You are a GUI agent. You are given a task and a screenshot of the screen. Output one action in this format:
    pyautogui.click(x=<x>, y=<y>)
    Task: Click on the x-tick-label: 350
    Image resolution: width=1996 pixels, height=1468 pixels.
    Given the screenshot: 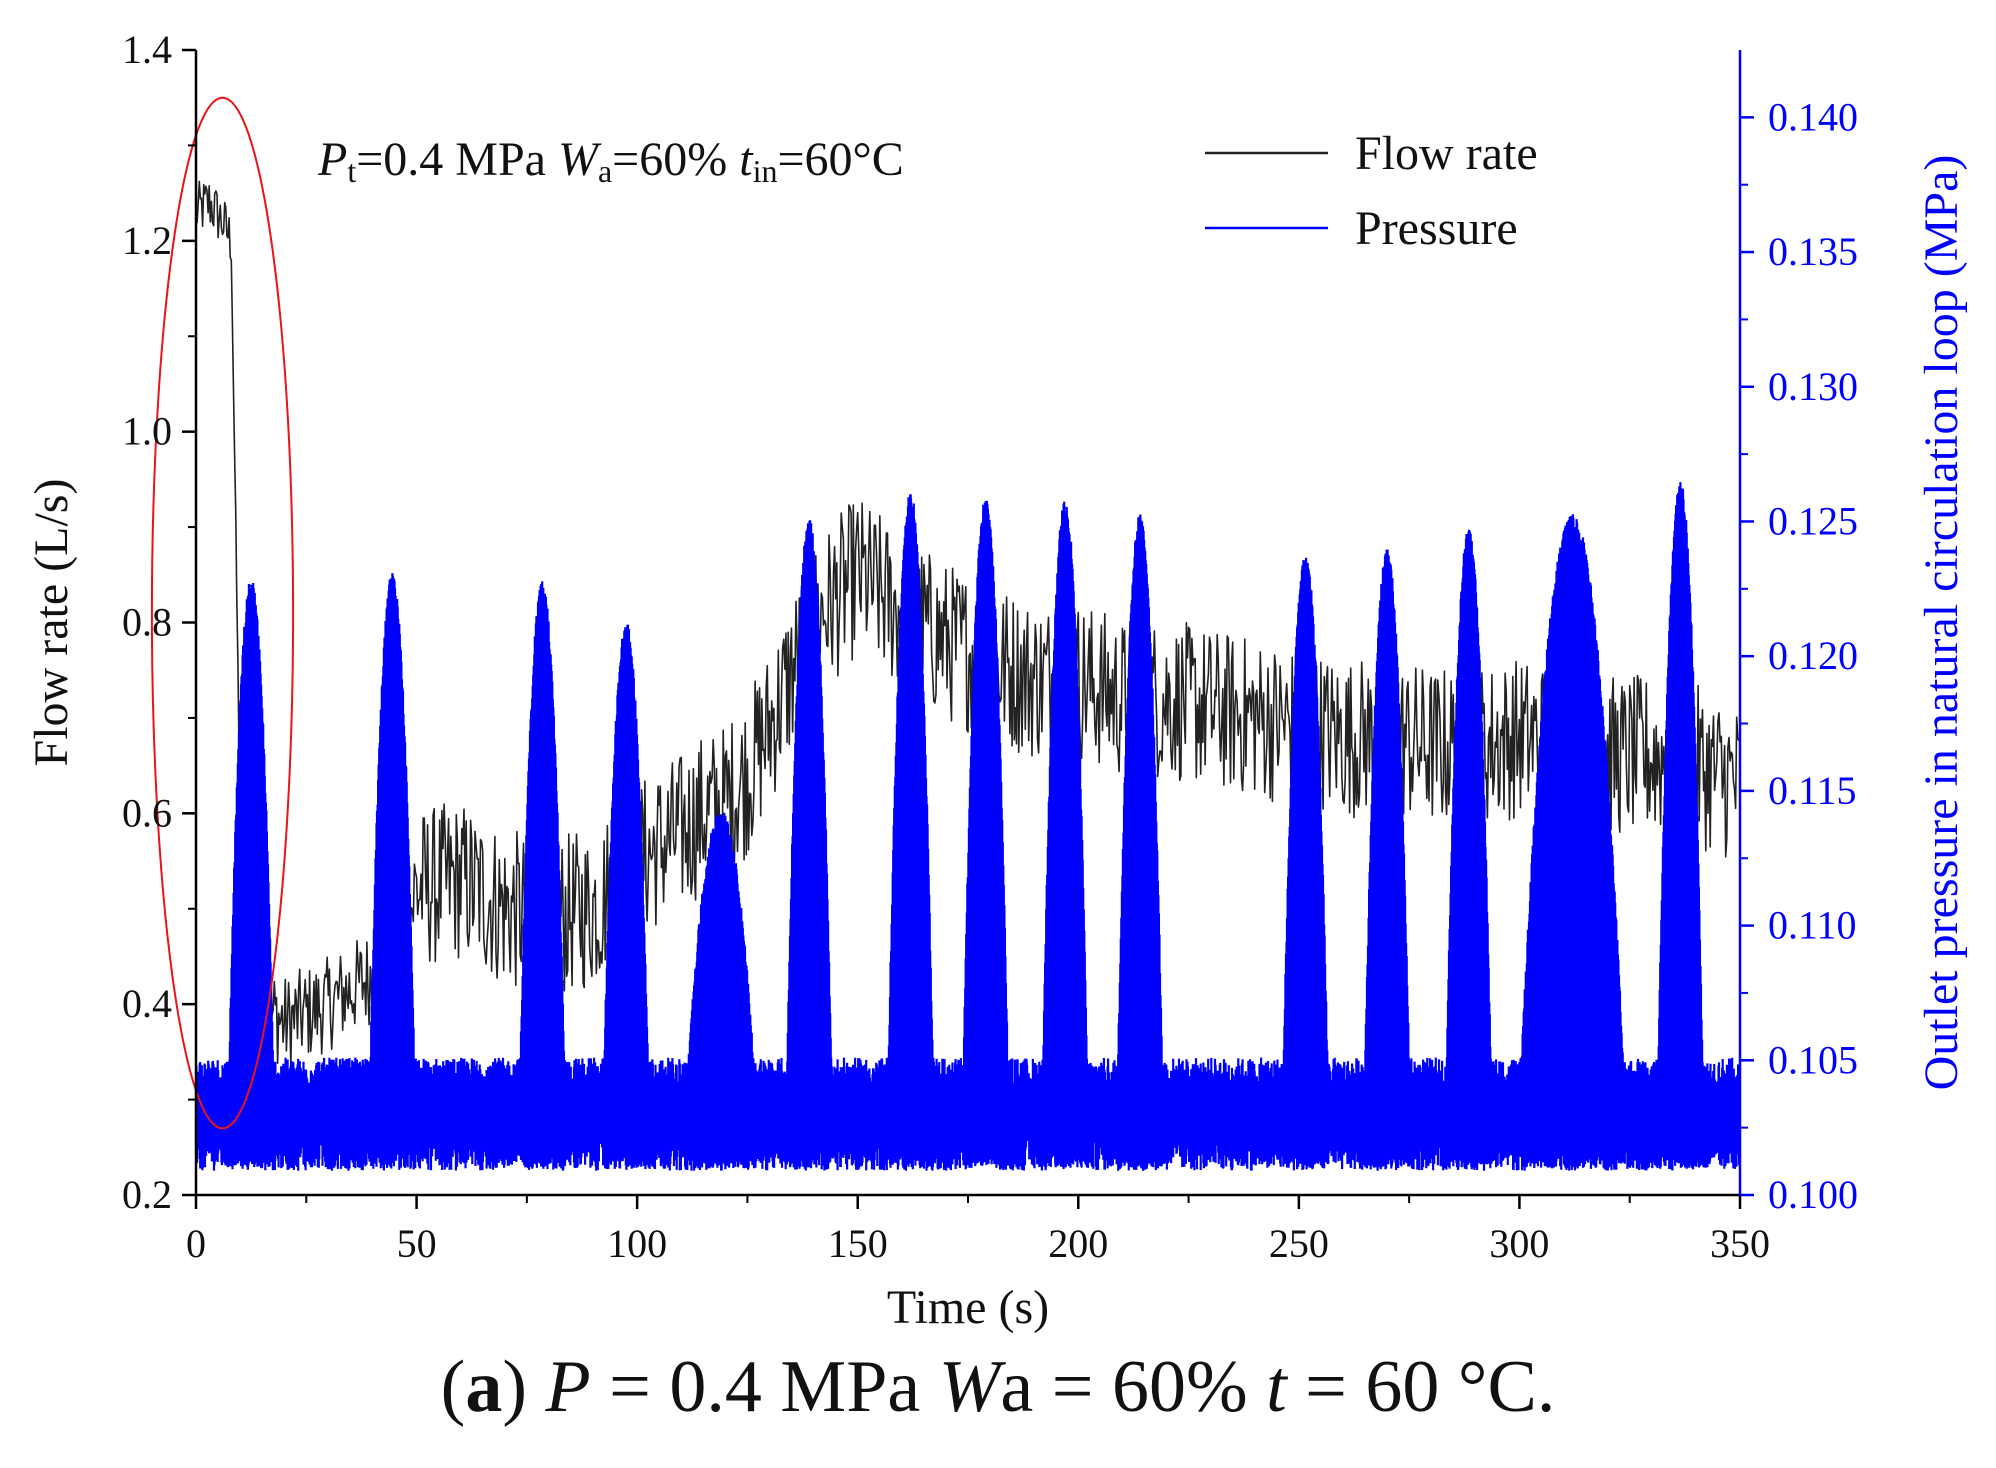 What is the action you would take?
    pyautogui.click(x=1740, y=1243)
    